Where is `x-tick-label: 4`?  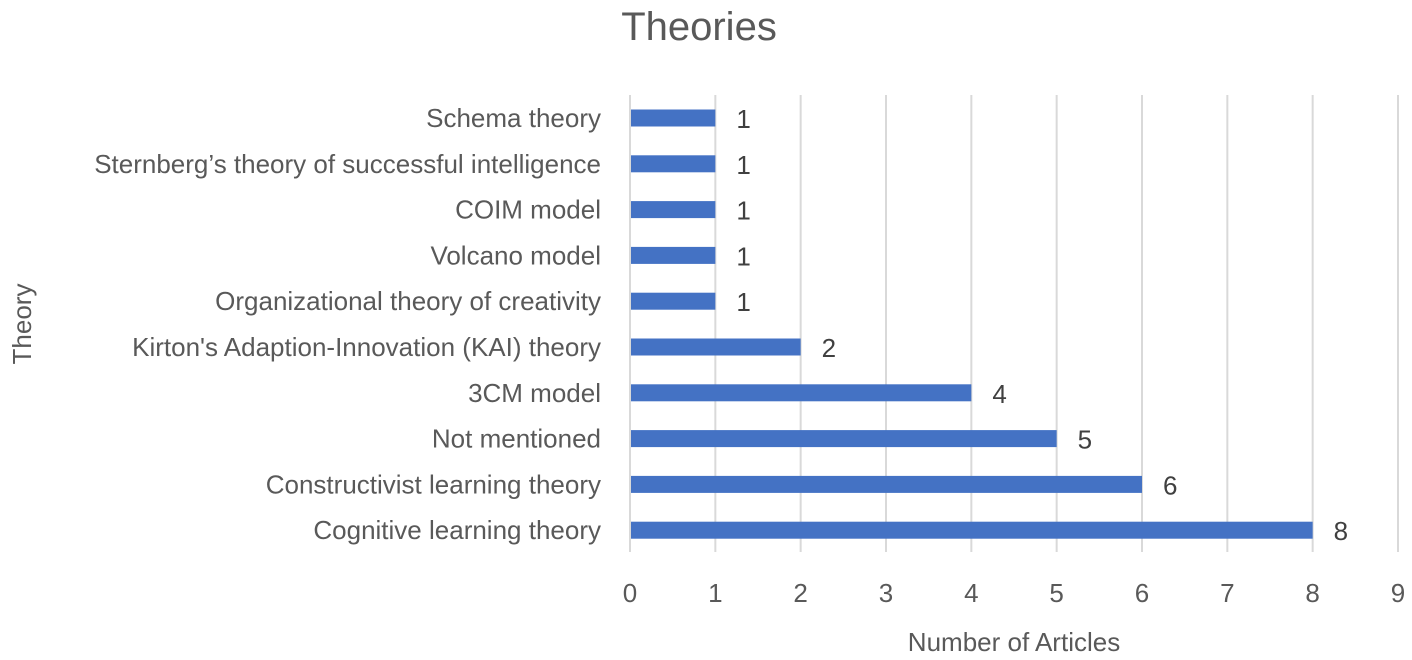 x-tick-label: 4 is located at coordinates (971, 593).